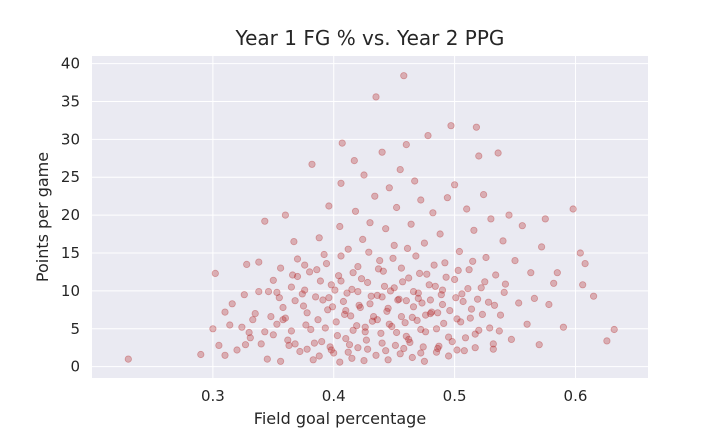  I want to click on y-tick-labels: 0 5 10 15 20 25 30 35 40, so click(70, 215).